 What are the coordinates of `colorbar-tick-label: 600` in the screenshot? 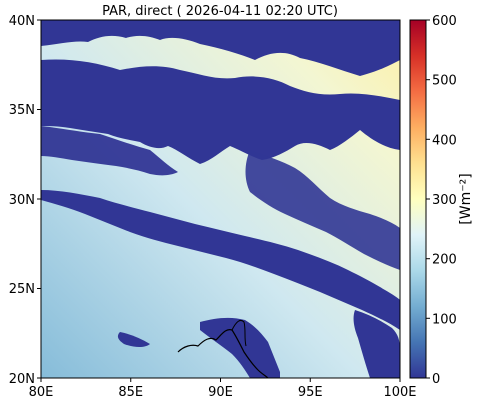 It's located at (444, 21).